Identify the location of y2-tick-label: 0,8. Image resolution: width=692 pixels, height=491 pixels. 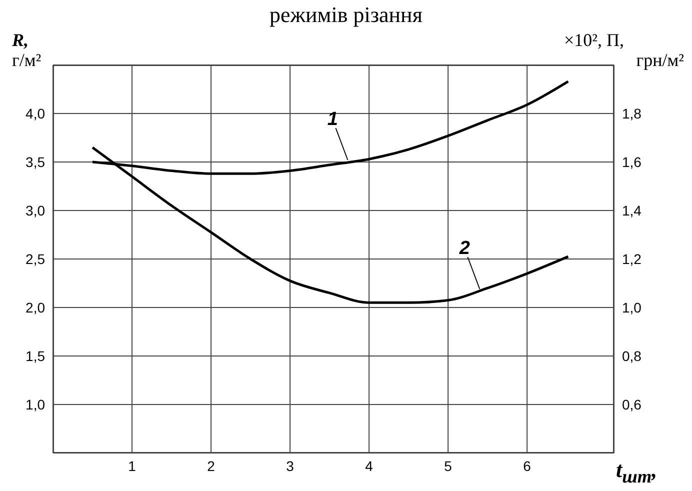
(632, 356).